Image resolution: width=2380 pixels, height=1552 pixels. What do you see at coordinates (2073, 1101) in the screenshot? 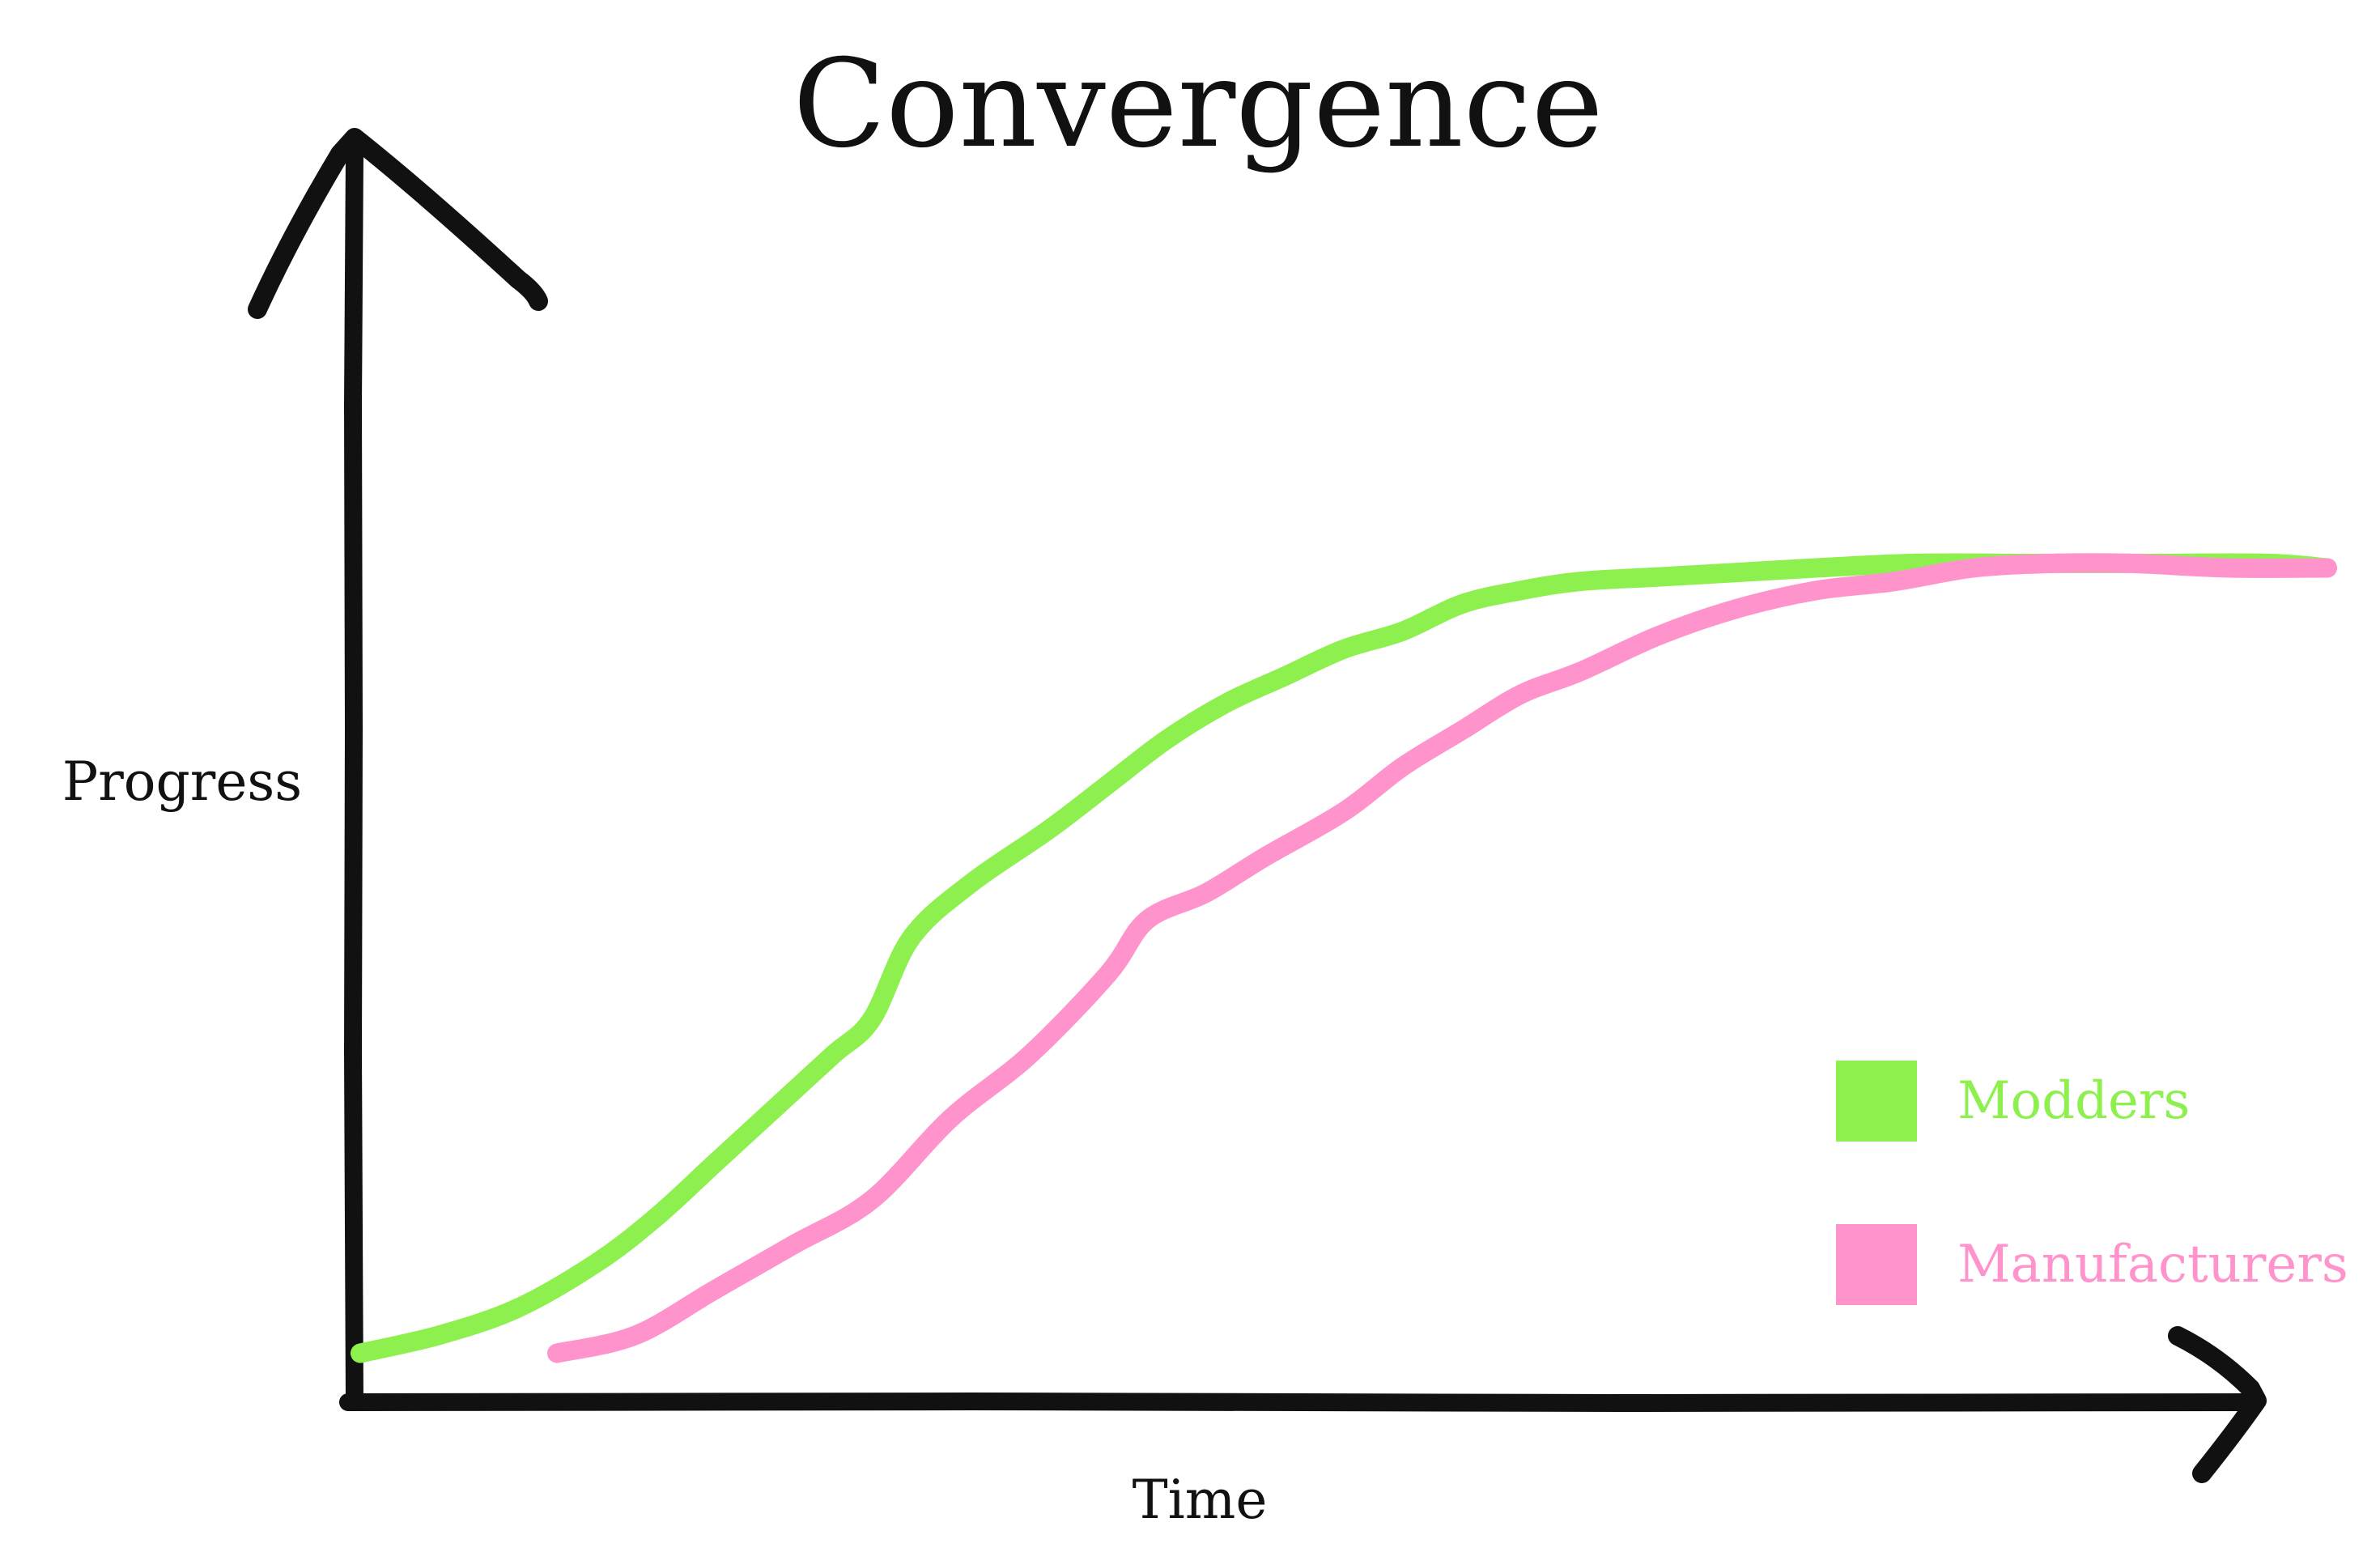
I see `legend-label-modders: Modders` at bounding box center [2073, 1101].